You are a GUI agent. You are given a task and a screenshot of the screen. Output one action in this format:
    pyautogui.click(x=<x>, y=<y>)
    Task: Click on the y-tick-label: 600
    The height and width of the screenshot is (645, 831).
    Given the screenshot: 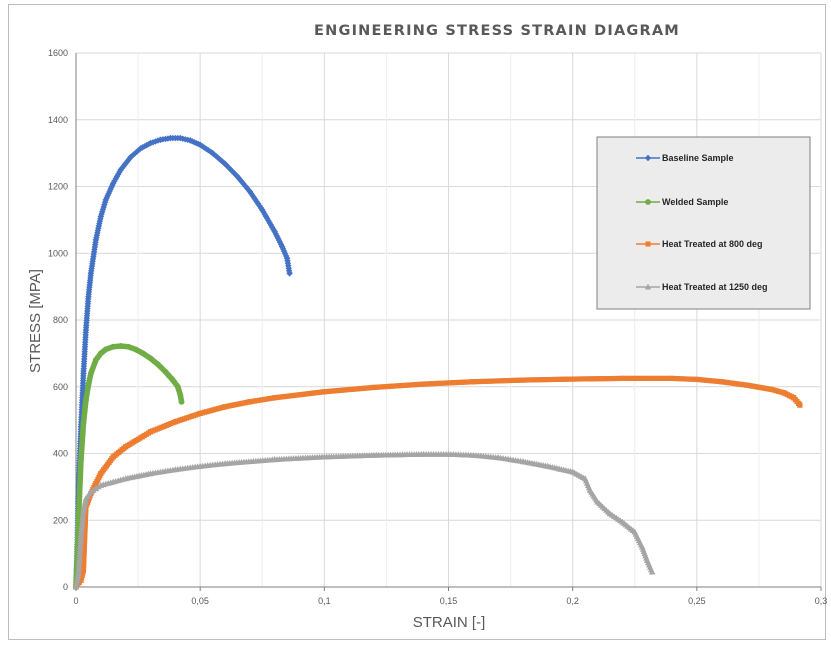 What is the action you would take?
    pyautogui.click(x=60, y=387)
    